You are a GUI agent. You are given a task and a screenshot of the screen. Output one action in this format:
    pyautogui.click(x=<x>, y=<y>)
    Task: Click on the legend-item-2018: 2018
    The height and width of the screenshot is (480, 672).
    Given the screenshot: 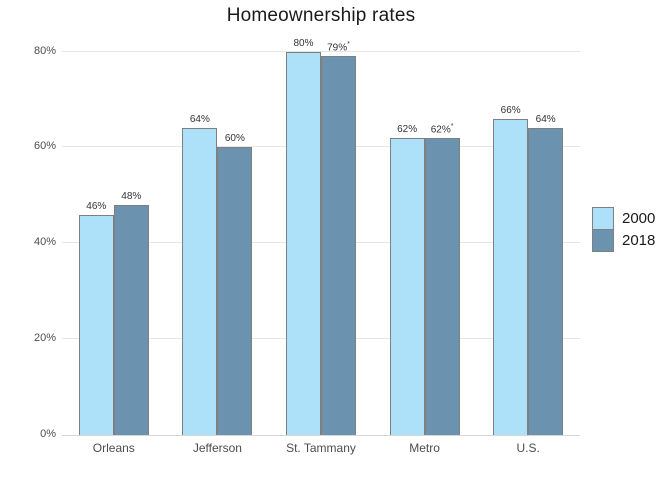 What is the action you would take?
    pyautogui.click(x=623, y=240)
    